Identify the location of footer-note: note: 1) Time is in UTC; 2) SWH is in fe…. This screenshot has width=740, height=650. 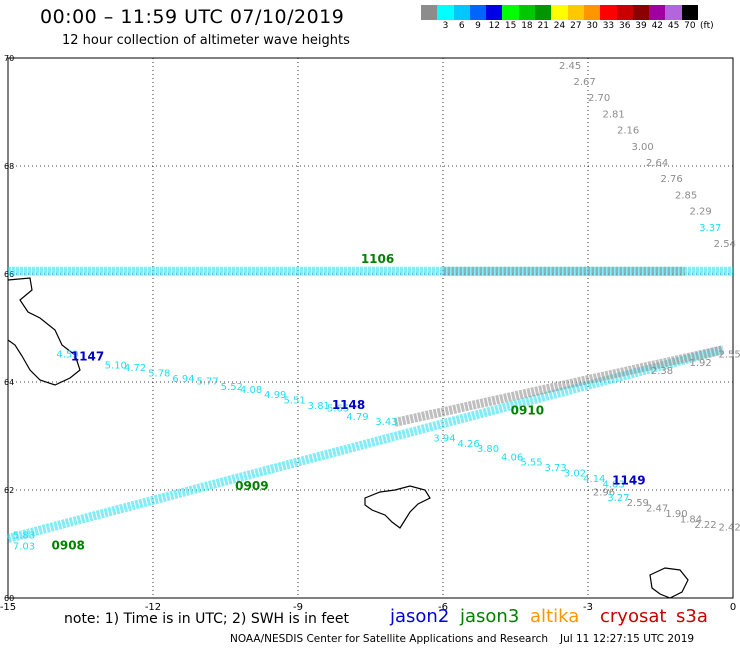
(207, 619).